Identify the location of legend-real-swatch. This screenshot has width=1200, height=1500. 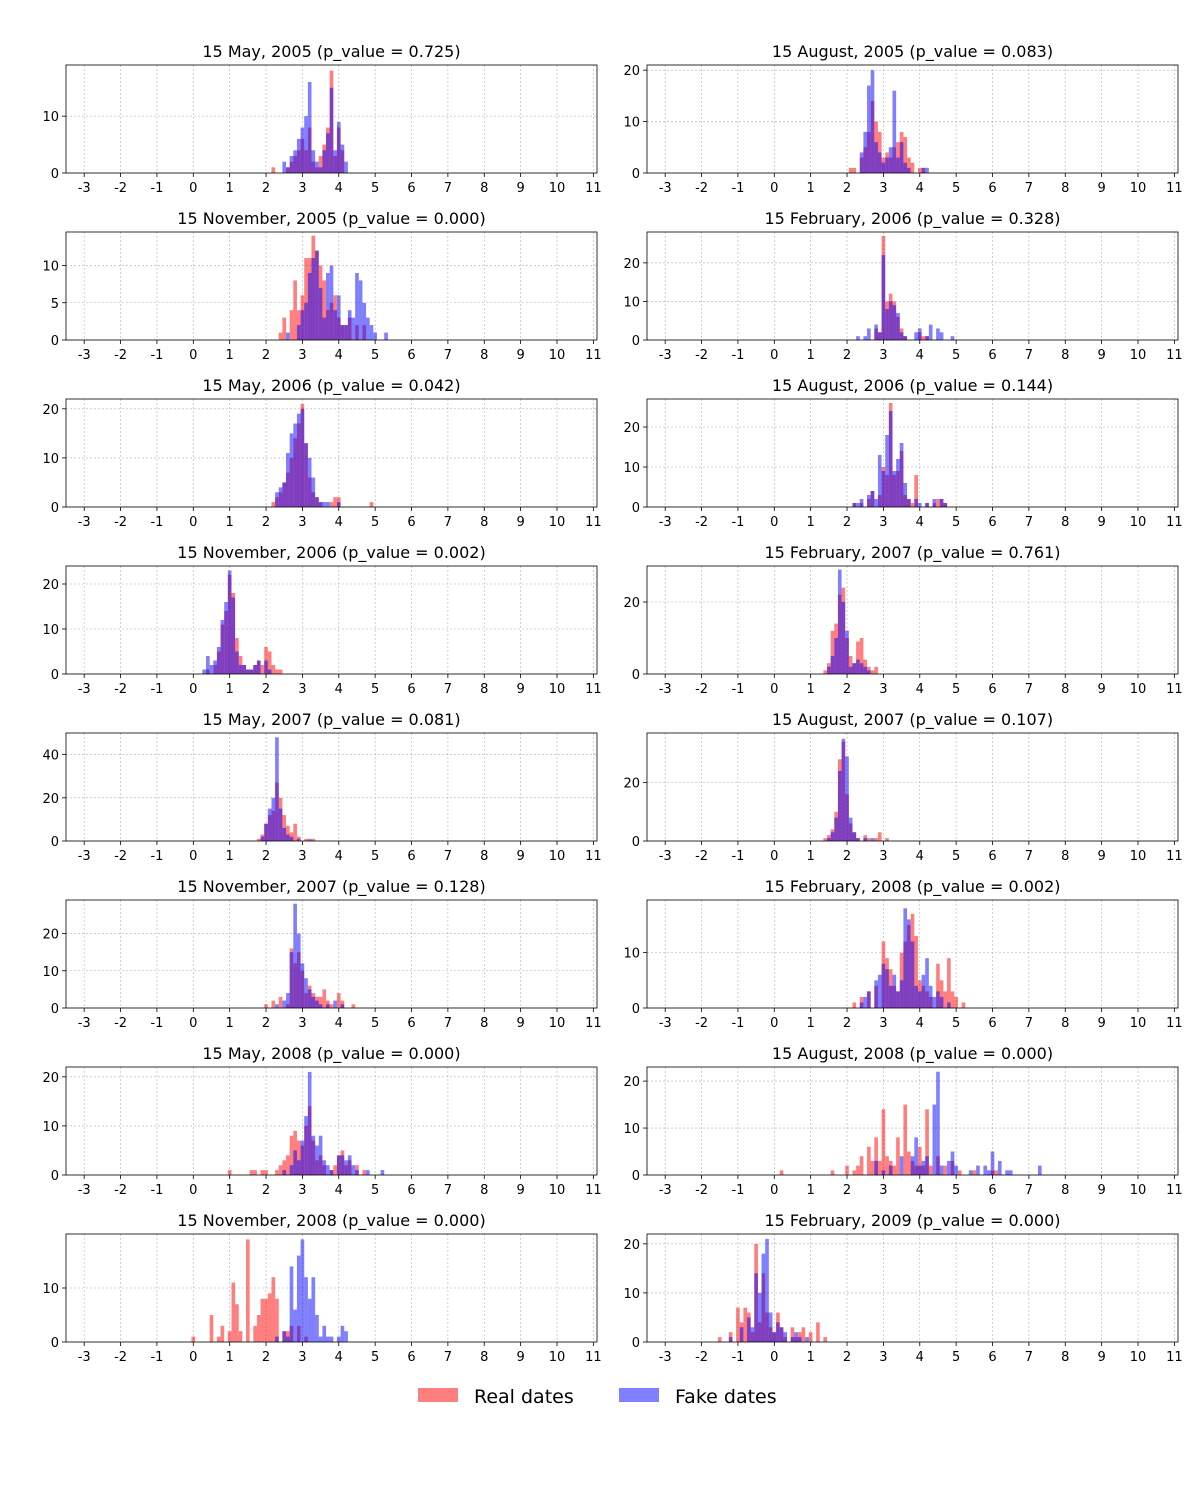
(438, 1395).